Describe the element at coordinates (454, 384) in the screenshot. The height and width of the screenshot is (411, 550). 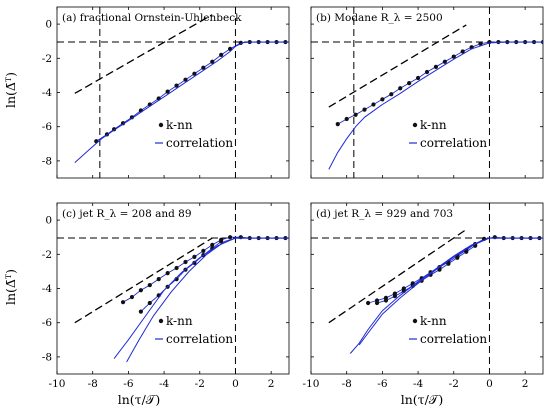
I see `x-tick-label: -2` at that location.